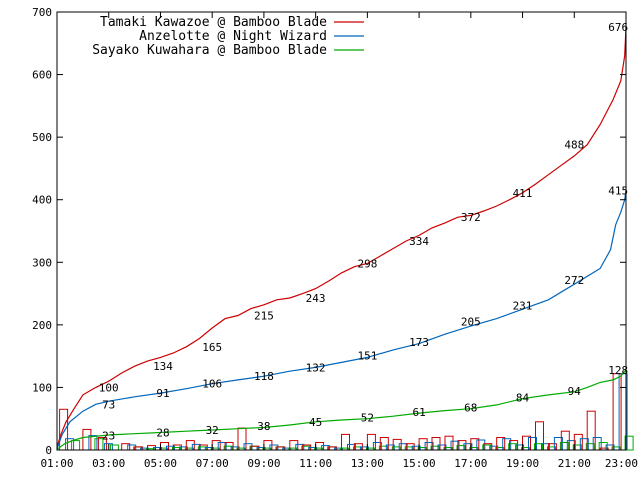 Image resolution: width=640 pixels, height=480 pixels. Describe the element at coordinates (367, 463) in the screenshot. I see `x-tick-label-6: 13:00` at that location.